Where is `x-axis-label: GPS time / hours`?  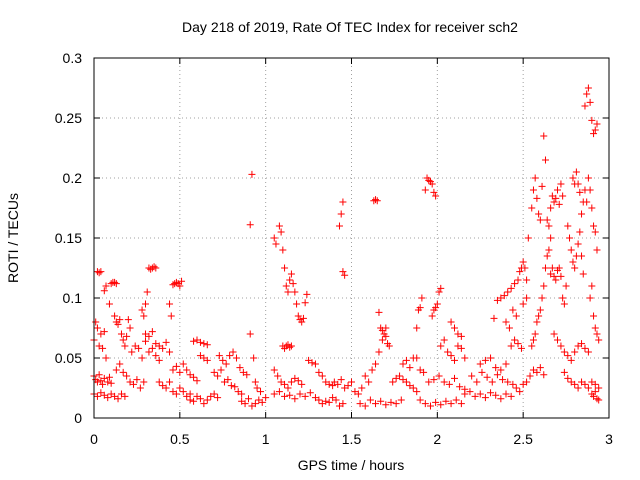
x-axis-label: GPS time / hours is located at coordinates (351, 465).